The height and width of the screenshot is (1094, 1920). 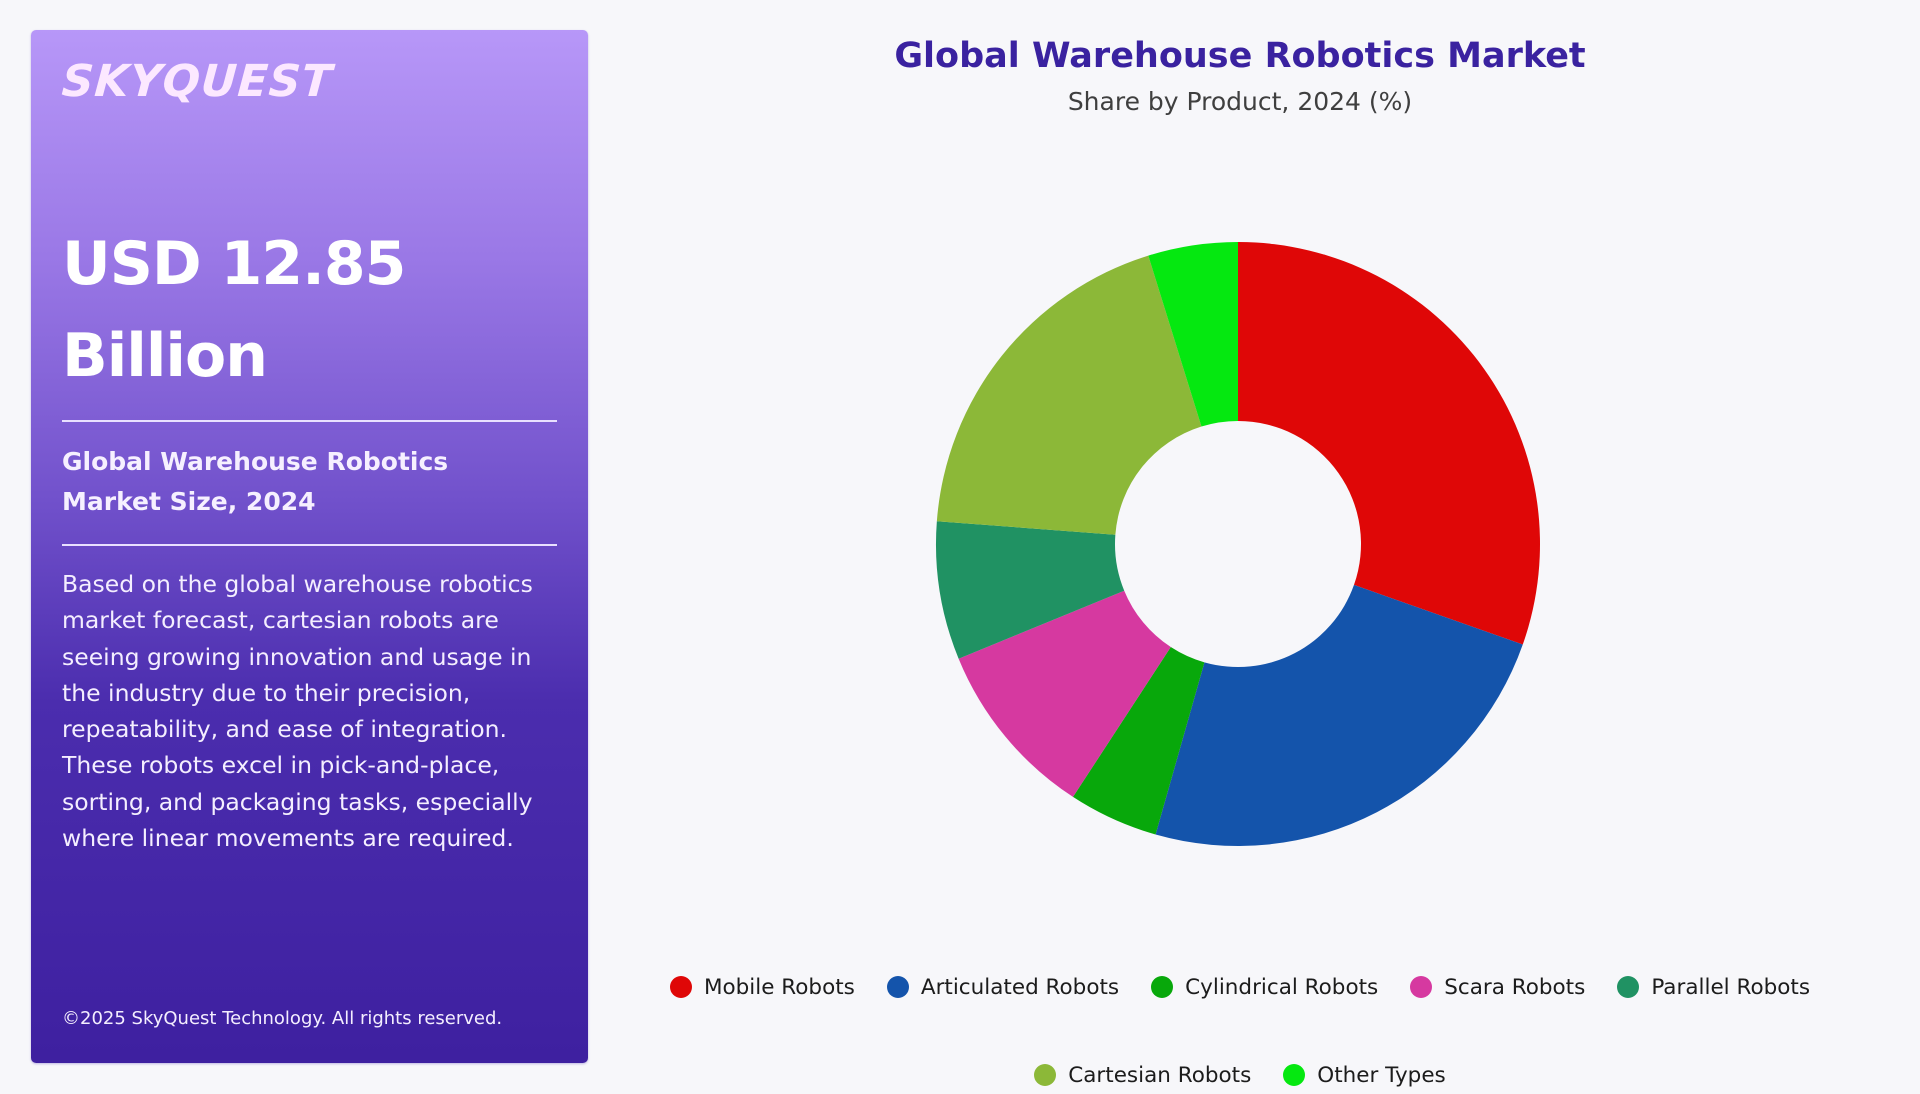 I want to click on donut-slice-parallel-robots, so click(x=1030, y=590).